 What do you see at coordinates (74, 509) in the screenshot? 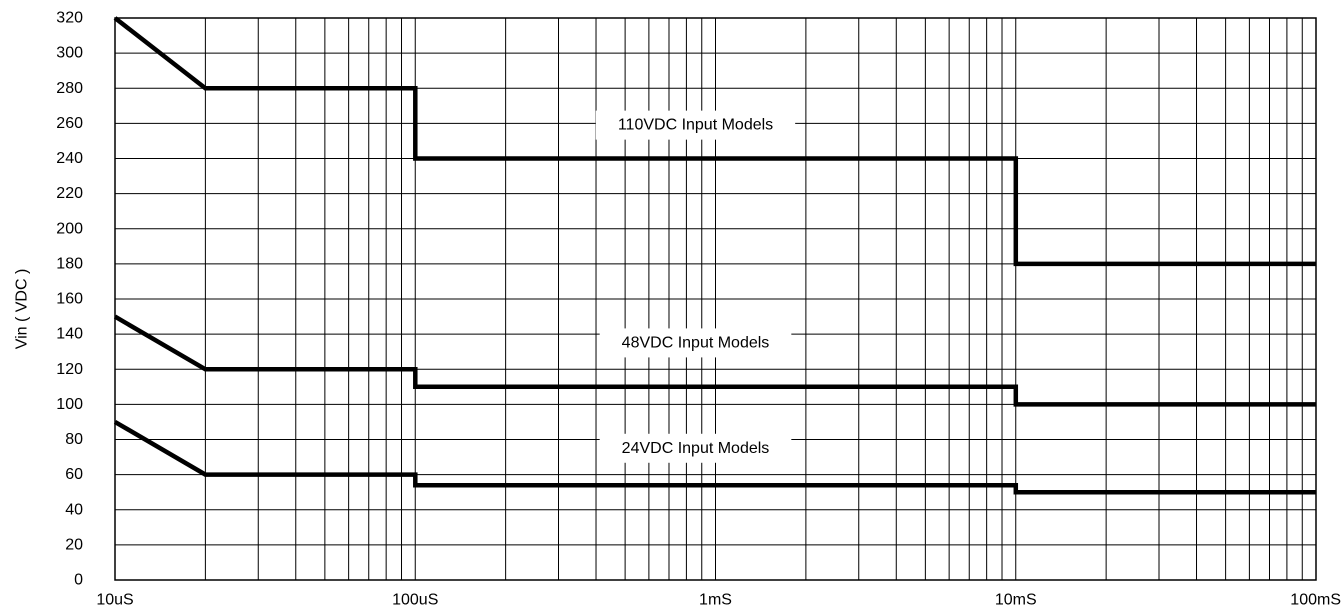
I see `y-tick-label: 40` at bounding box center [74, 509].